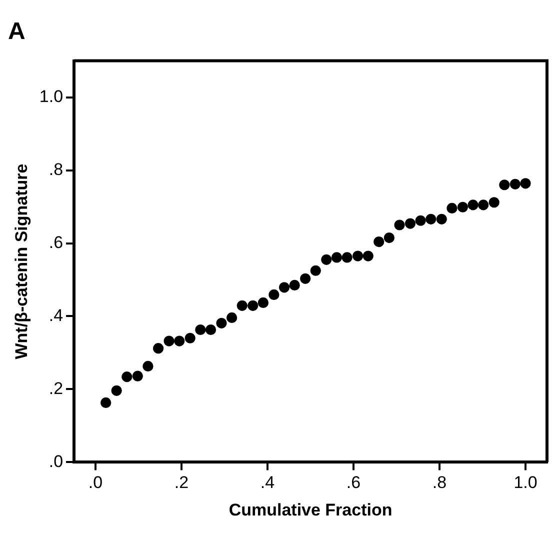 The height and width of the screenshot is (533, 557). I want to click on x-tick-label: .6, so click(353, 482).